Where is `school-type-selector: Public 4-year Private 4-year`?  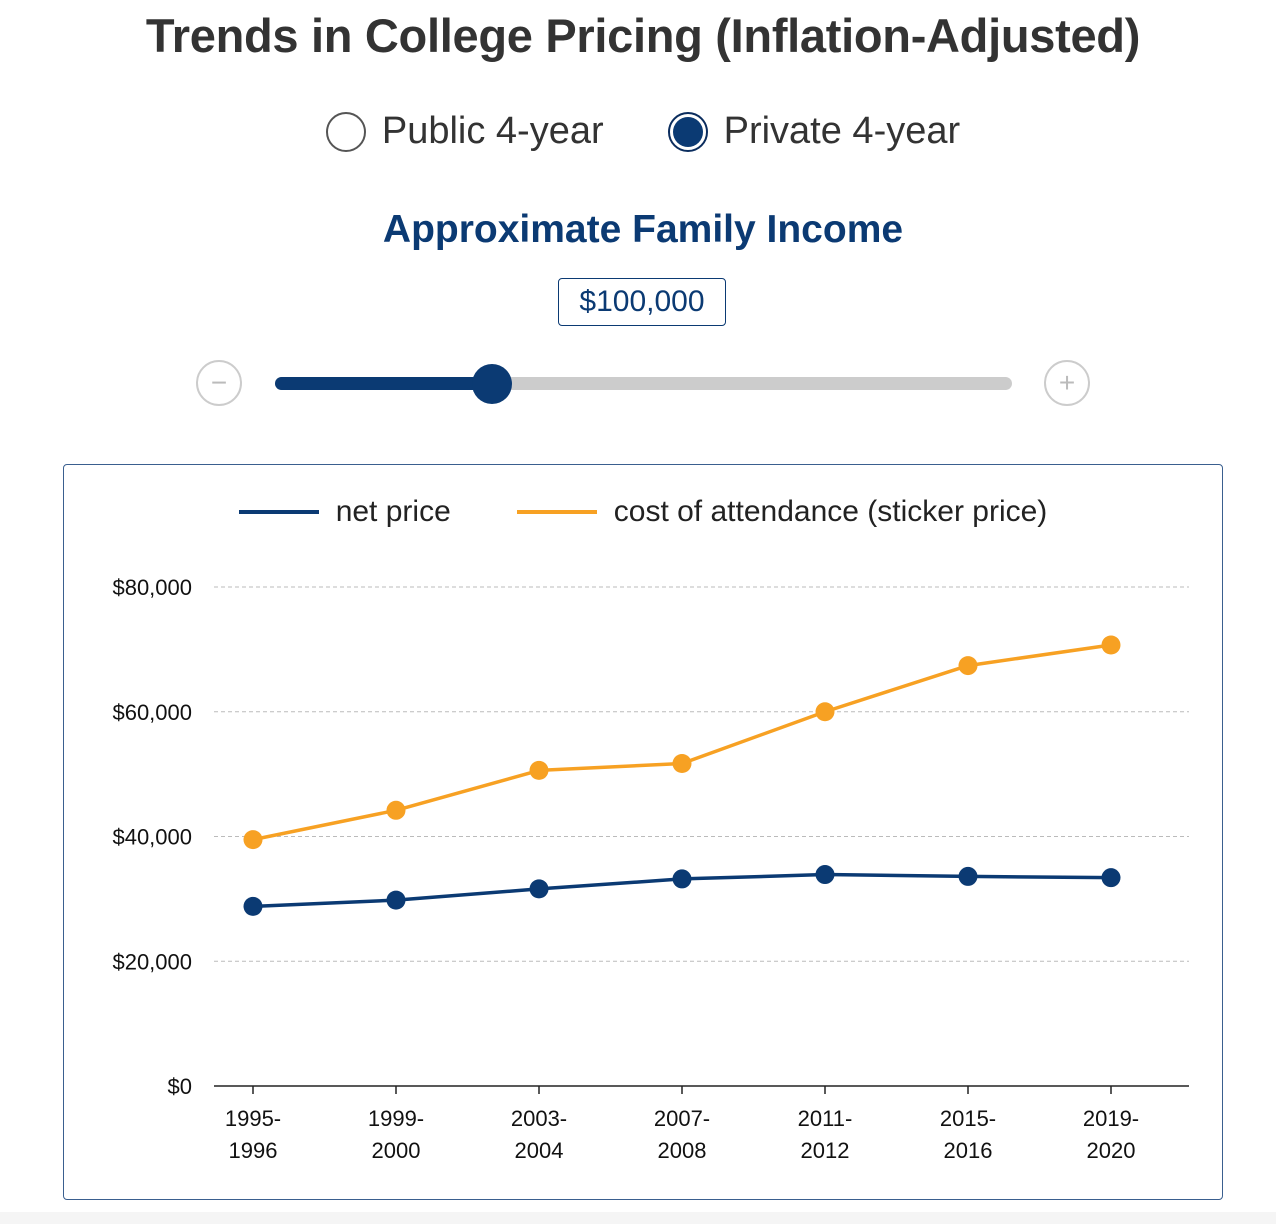 school-type-selector: Public 4-year Private 4-year is located at coordinates (638, 131).